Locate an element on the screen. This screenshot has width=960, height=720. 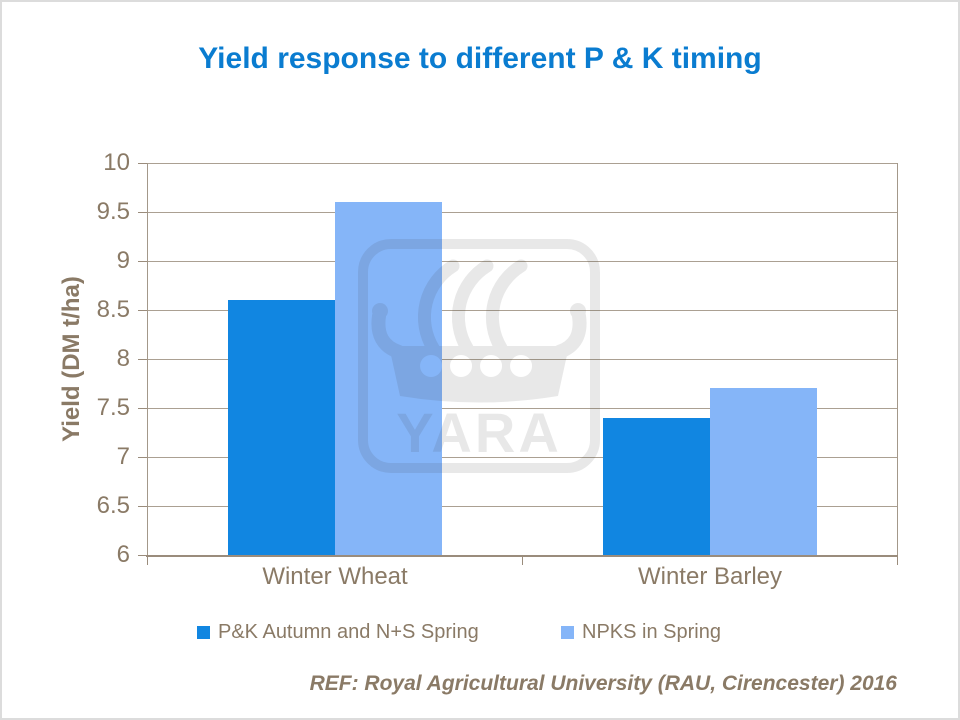
y-tick-label: 6 is located at coordinates (123, 554).